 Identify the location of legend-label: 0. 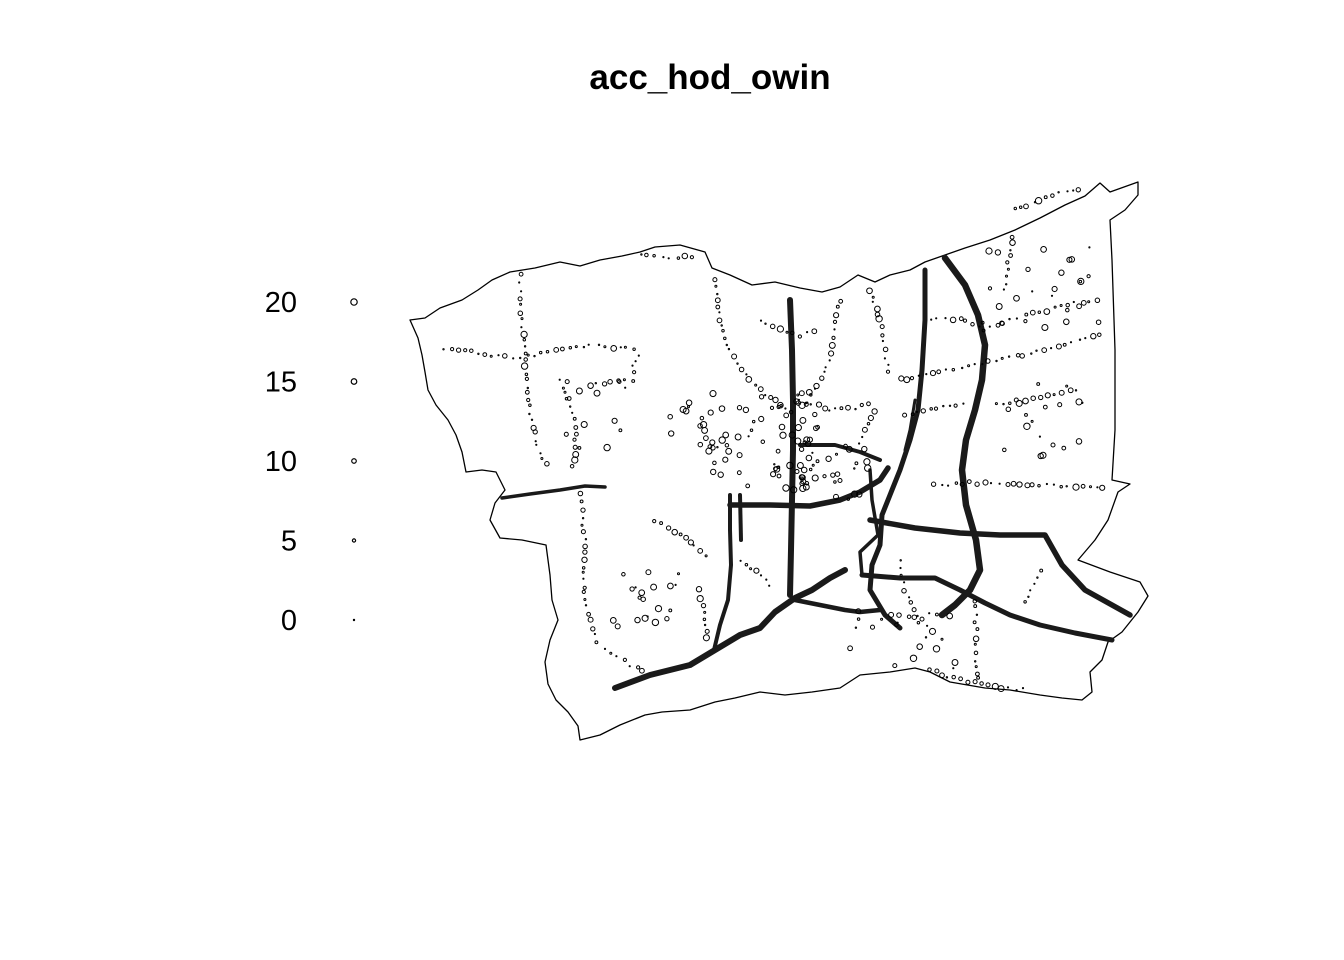
(289, 621).